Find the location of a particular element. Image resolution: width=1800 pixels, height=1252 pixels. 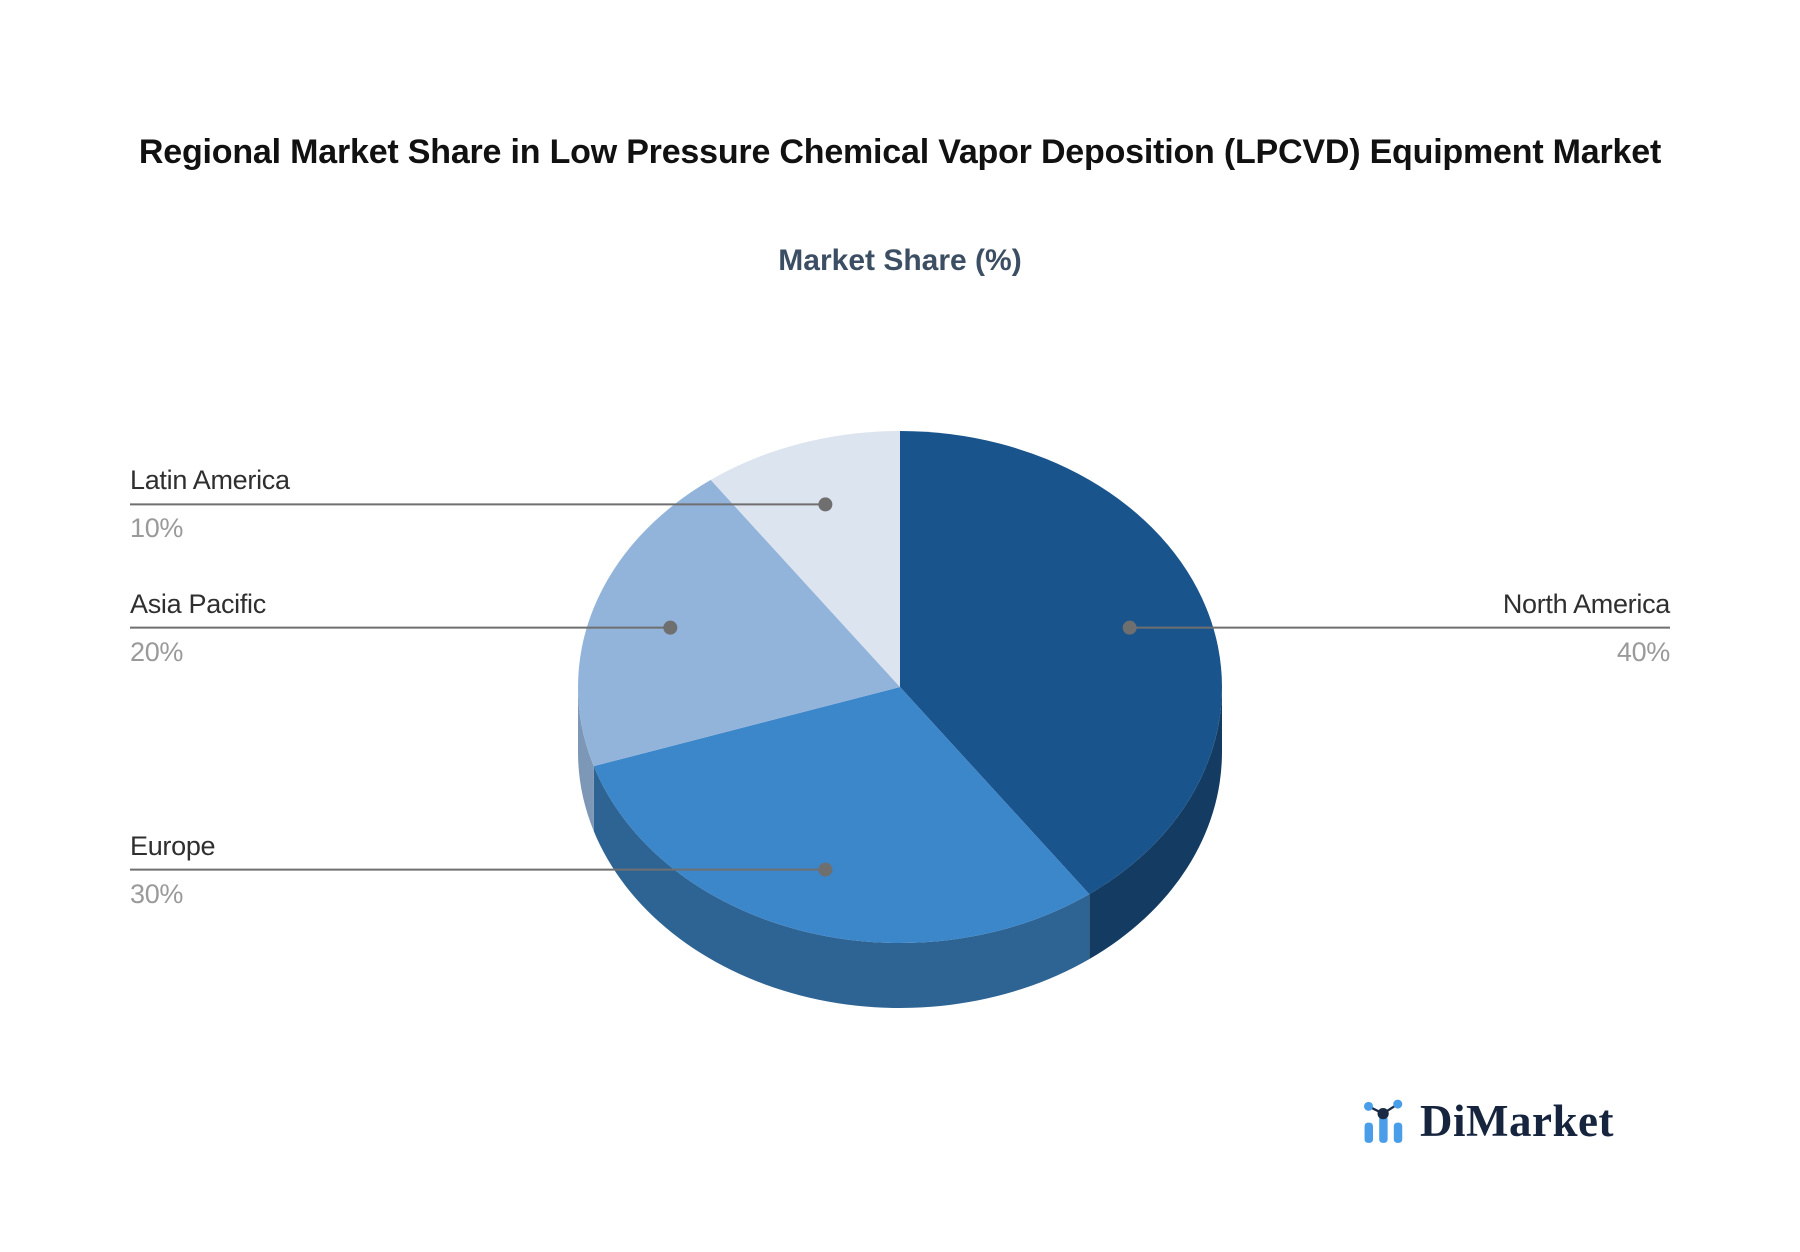

leader-dot-europe is located at coordinates (825, 869).